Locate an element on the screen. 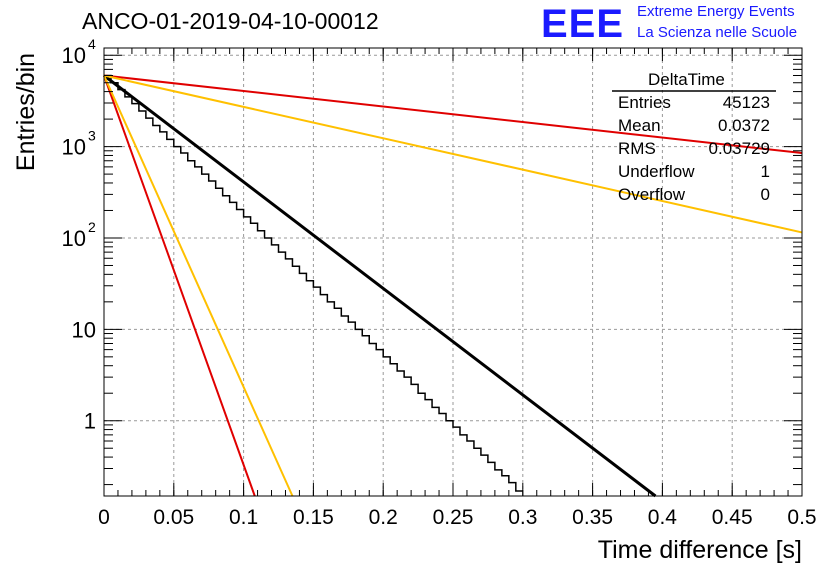  x-tick-label: 0.15 is located at coordinates (313, 517).